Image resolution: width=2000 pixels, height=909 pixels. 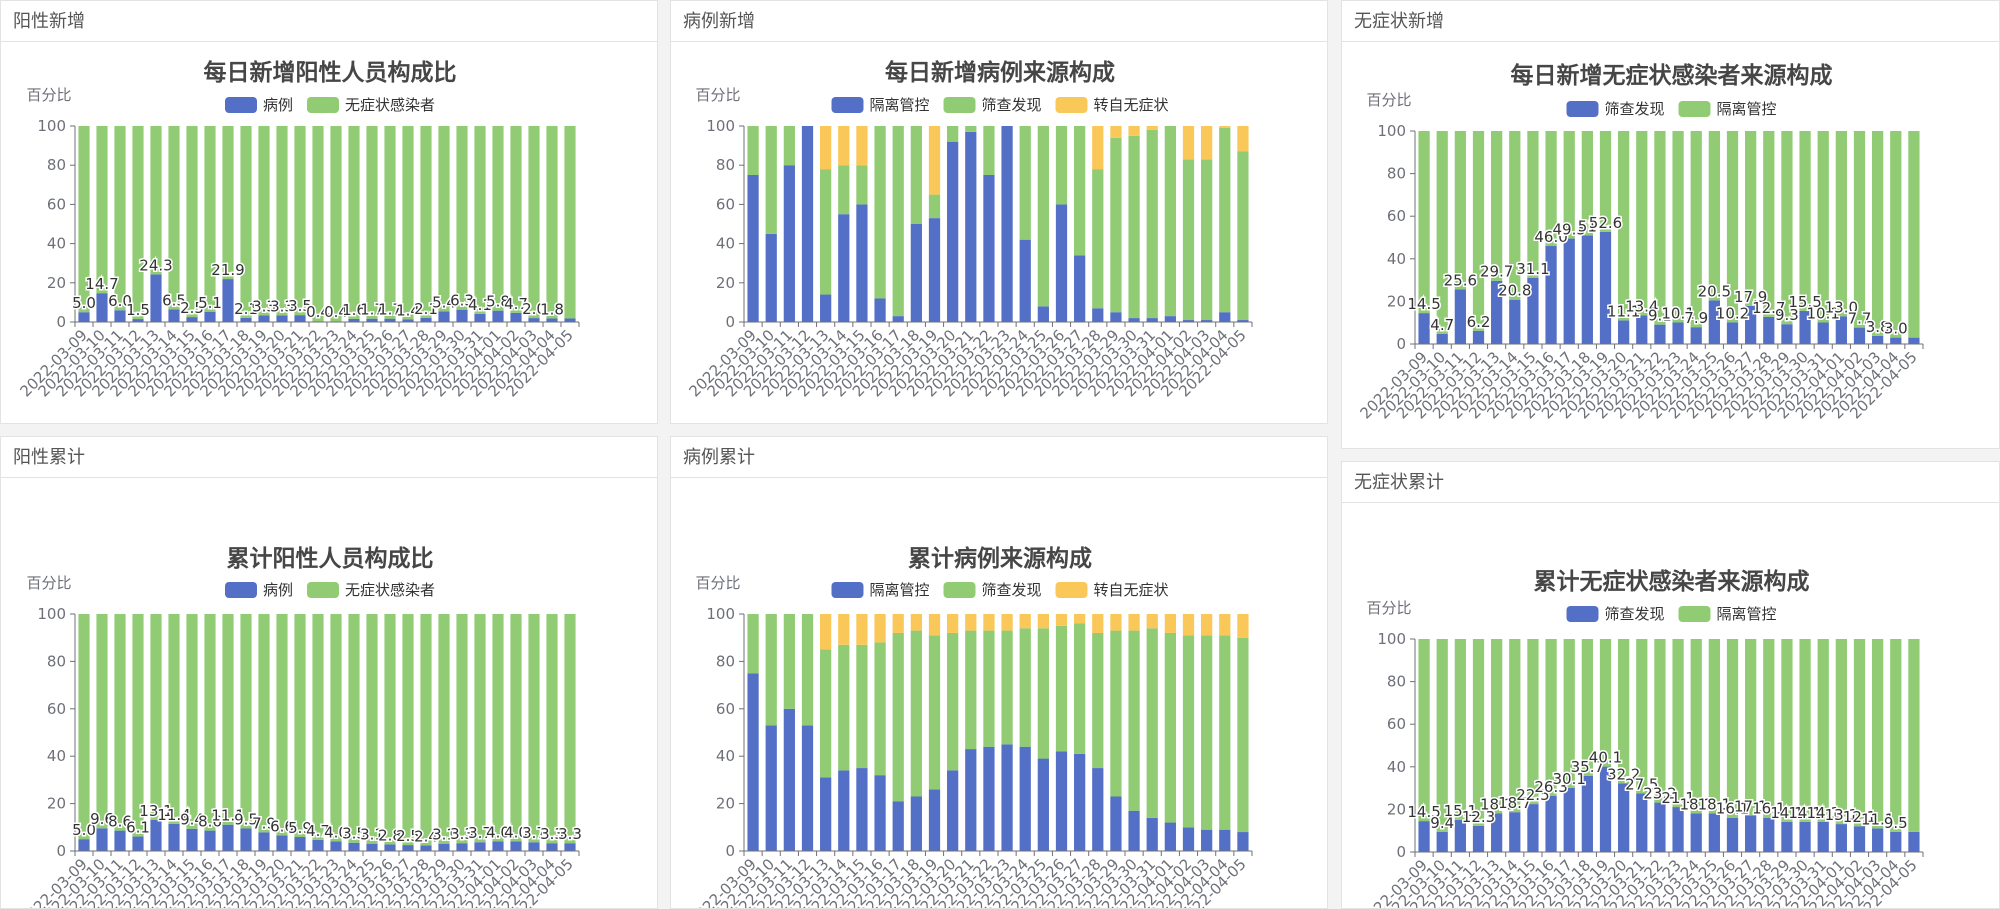 What do you see at coordinates (1112, 590) in the screenshot?
I see `legend-item: 转自无症状` at bounding box center [1112, 590].